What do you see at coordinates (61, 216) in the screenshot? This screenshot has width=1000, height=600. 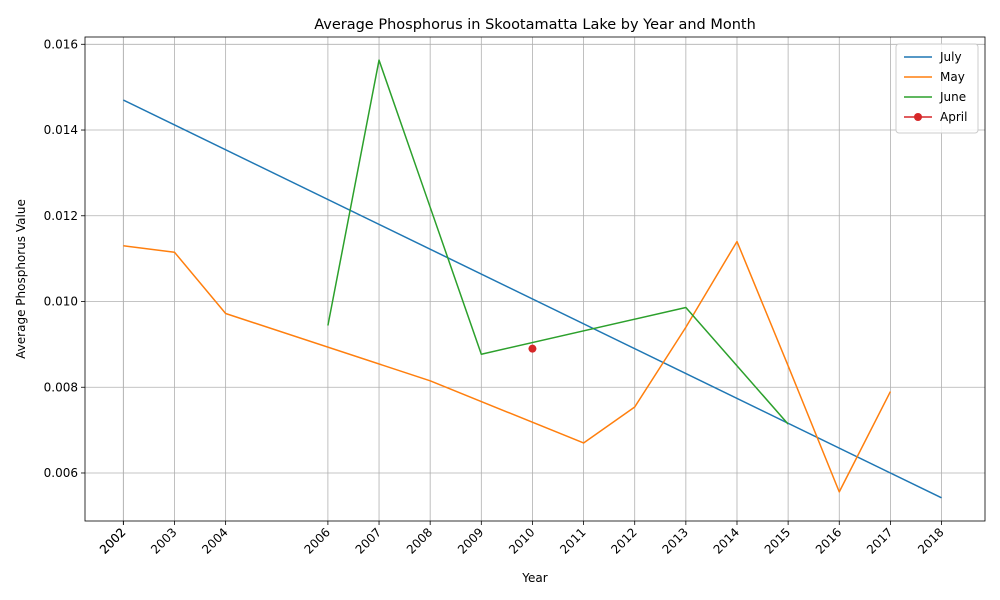 I see `y-tick-label: 0.012` at bounding box center [61, 216].